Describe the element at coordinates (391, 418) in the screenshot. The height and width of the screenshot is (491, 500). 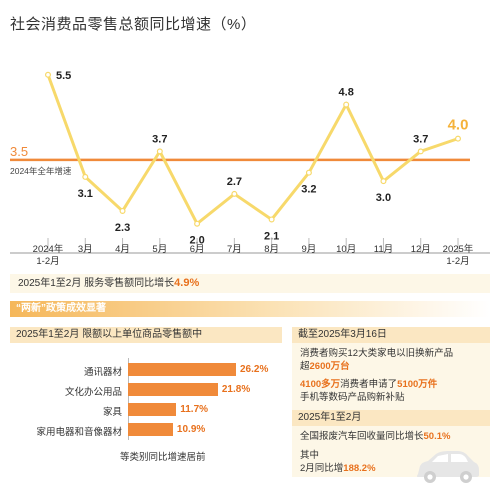
I see `right-subheading-2: 2025年1至2月` at that location.